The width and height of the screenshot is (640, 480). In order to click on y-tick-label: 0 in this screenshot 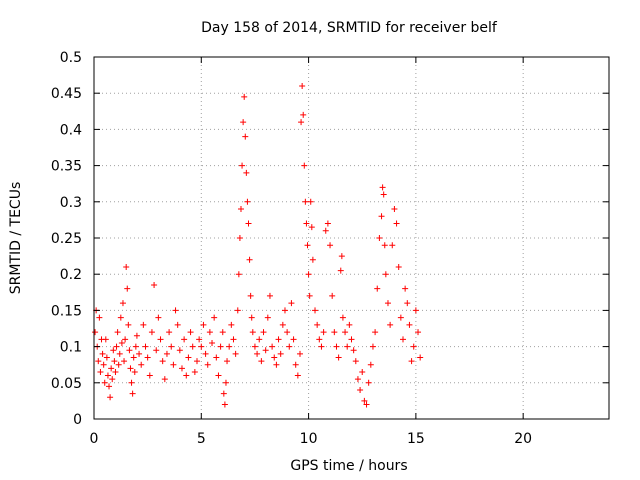, I will do `click(77, 420)`.